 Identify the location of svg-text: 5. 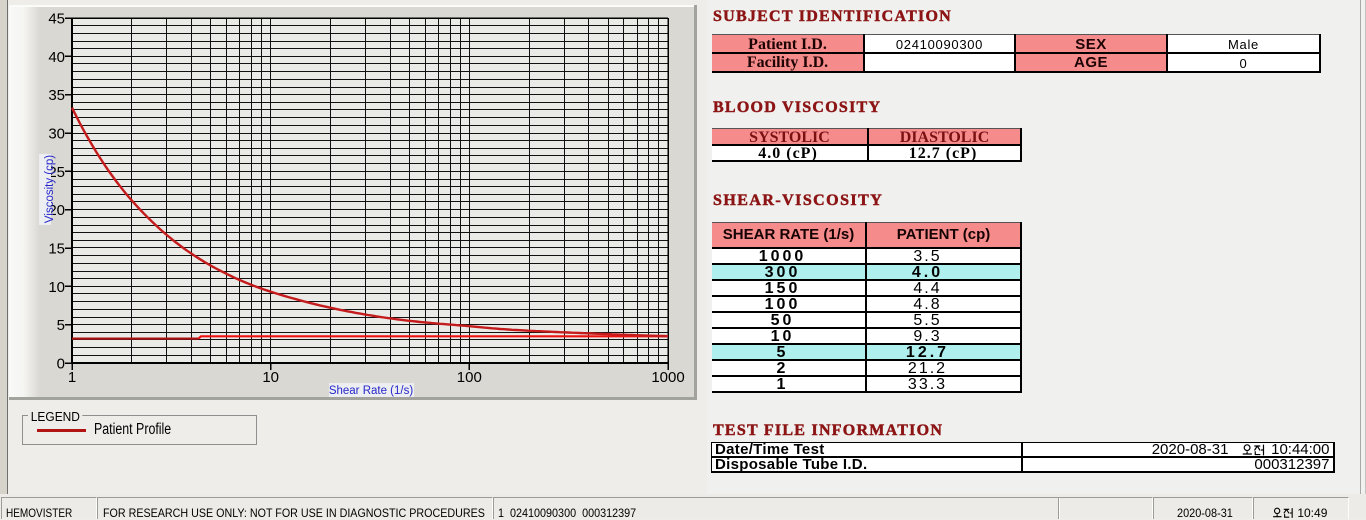
(61, 325).